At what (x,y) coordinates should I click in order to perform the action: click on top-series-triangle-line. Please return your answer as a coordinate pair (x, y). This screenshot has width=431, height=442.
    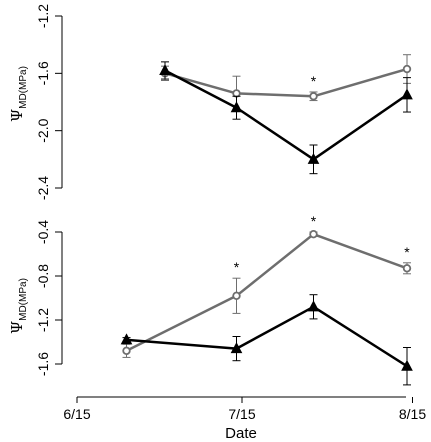
    Looking at the image, I should click on (286, 115).